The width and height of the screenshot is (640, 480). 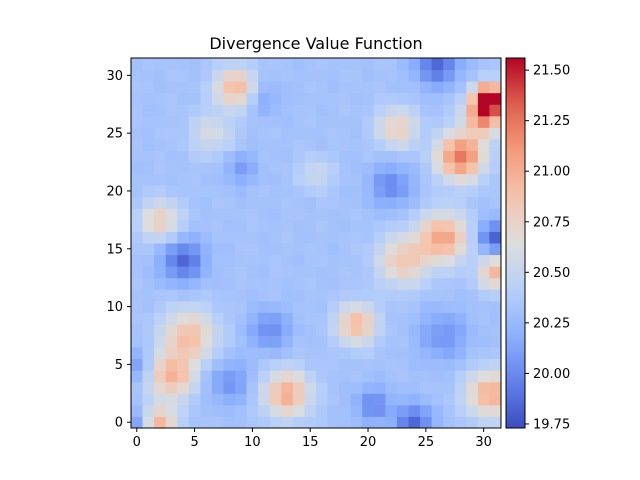 What do you see at coordinates (547, 248) in the screenshot?
I see `colorbar-axis: 19.75 20.00 20.25 20.50 20.75 21.00 21.25 21.50` at bounding box center [547, 248].